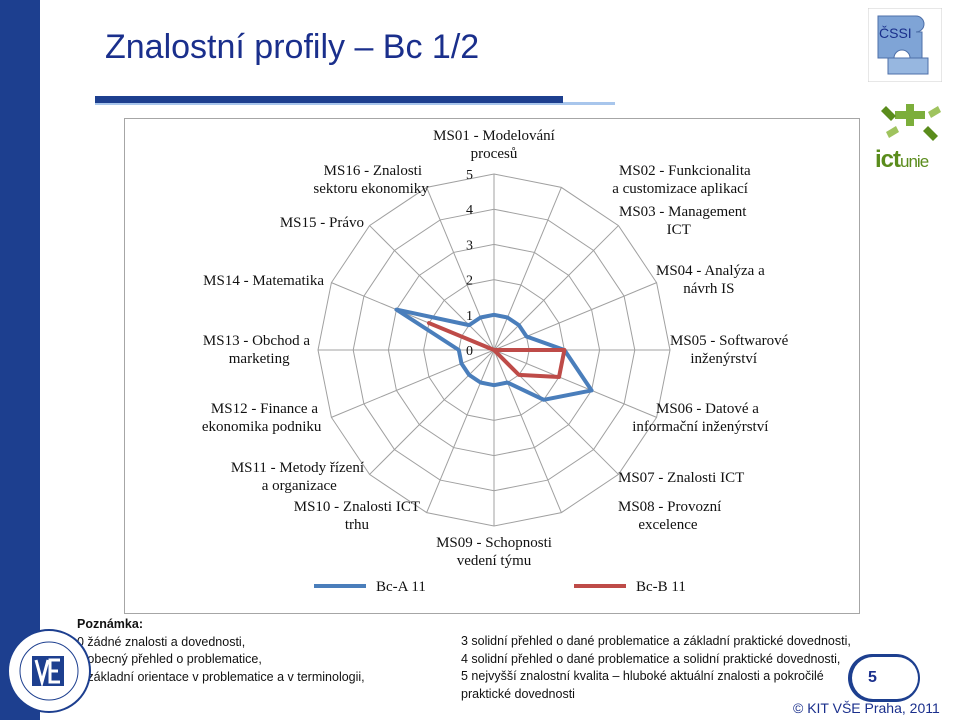  What do you see at coordinates (681, 478) in the screenshot?
I see `axis-label: MS07 - Znalosti ICT` at bounding box center [681, 478].